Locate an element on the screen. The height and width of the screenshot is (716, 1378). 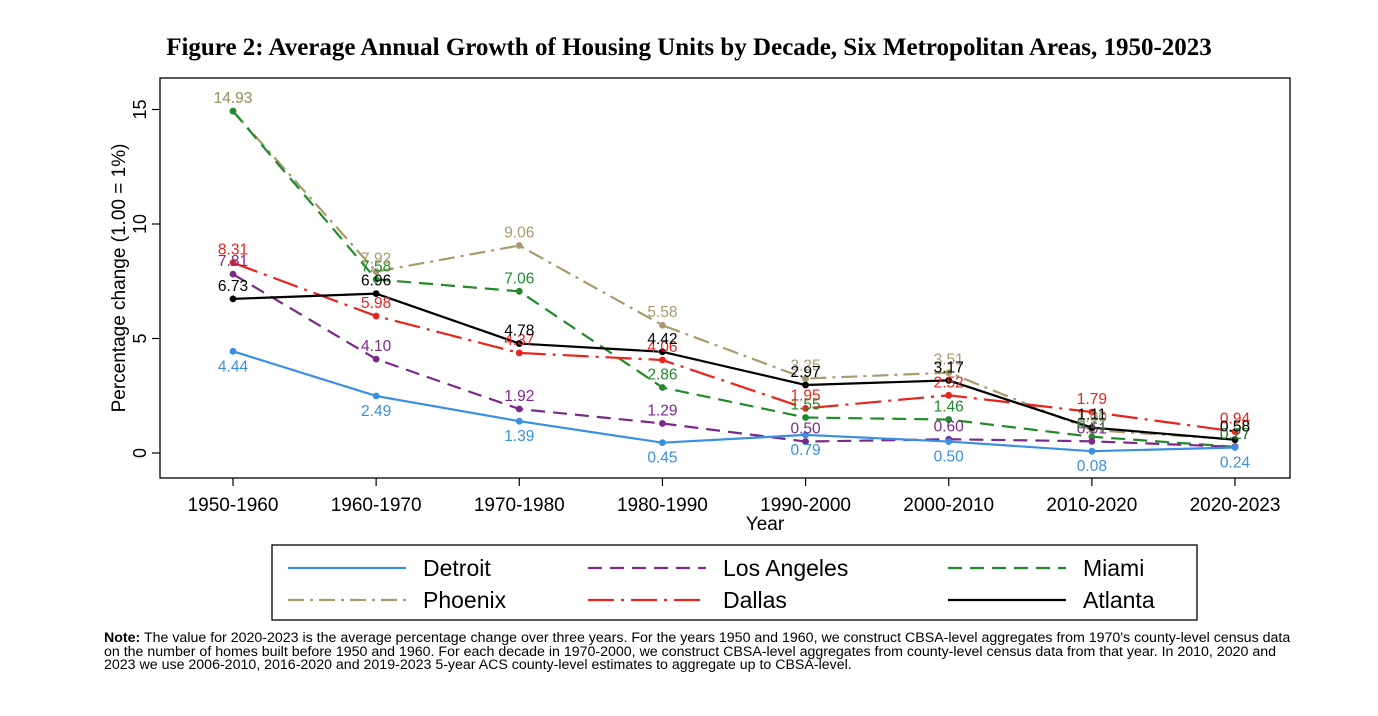
x-tick-label-1990-2000: 1990-2000 is located at coordinates (805, 505).